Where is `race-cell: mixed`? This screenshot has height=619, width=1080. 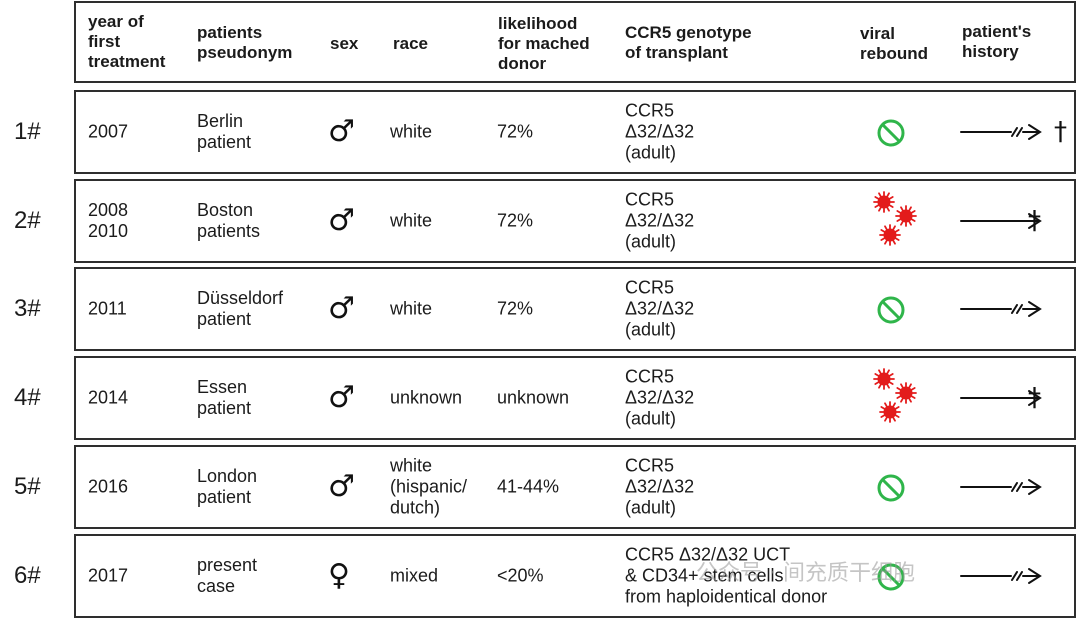 race-cell: mixed is located at coordinates (414, 575).